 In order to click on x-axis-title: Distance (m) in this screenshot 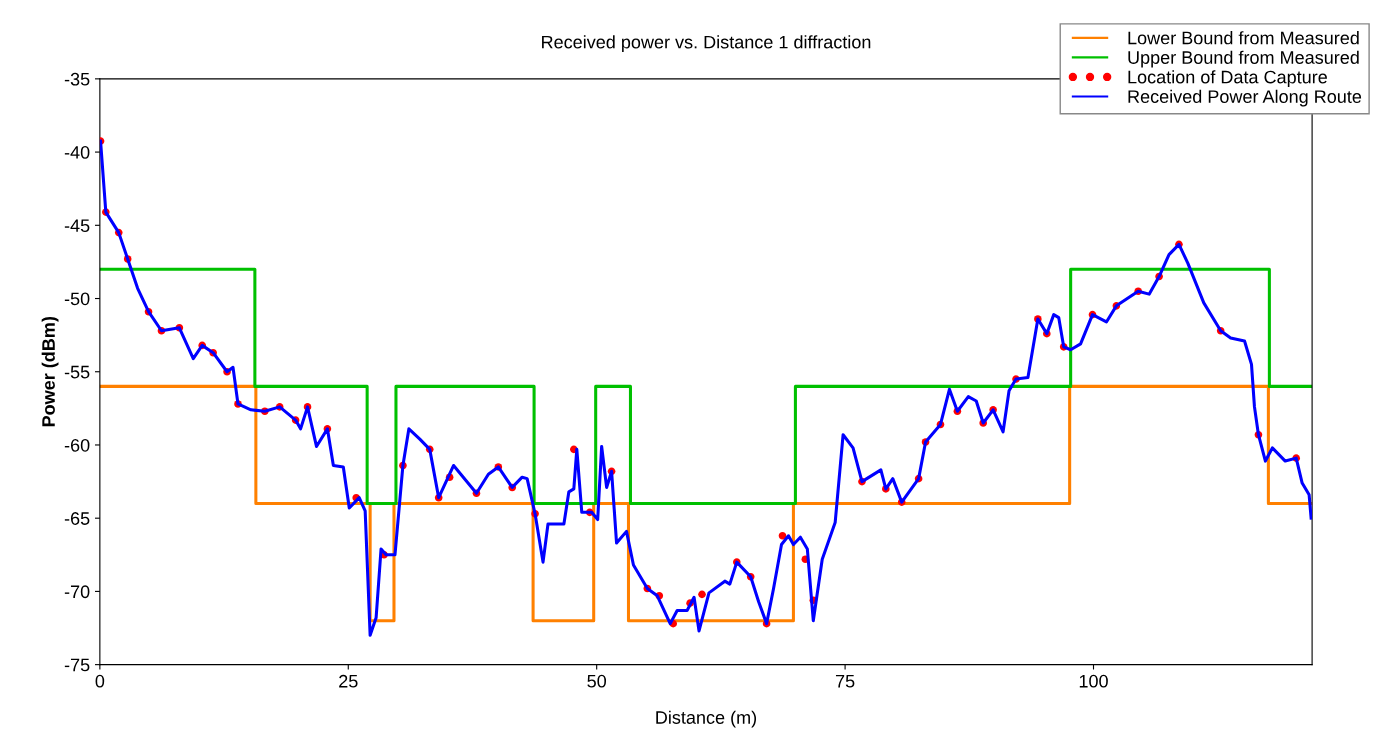, I will do `click(706, 719)`.